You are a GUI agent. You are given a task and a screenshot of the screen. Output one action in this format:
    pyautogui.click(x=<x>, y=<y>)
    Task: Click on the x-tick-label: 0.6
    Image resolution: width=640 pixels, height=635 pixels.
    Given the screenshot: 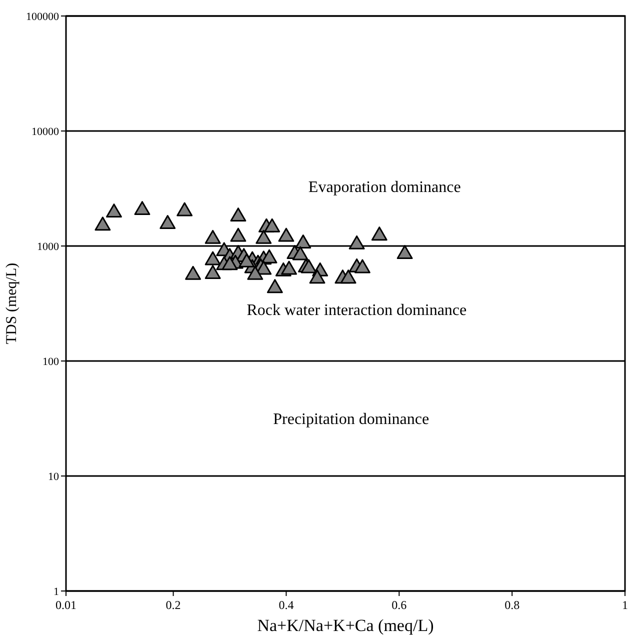 What is the action you would take?
    pyautogui.click(x=399, y=605)
    